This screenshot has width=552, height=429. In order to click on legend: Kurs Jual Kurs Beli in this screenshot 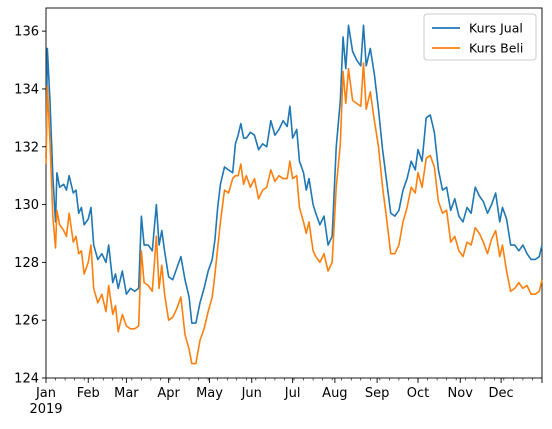, I will do `click(480, 37)`.